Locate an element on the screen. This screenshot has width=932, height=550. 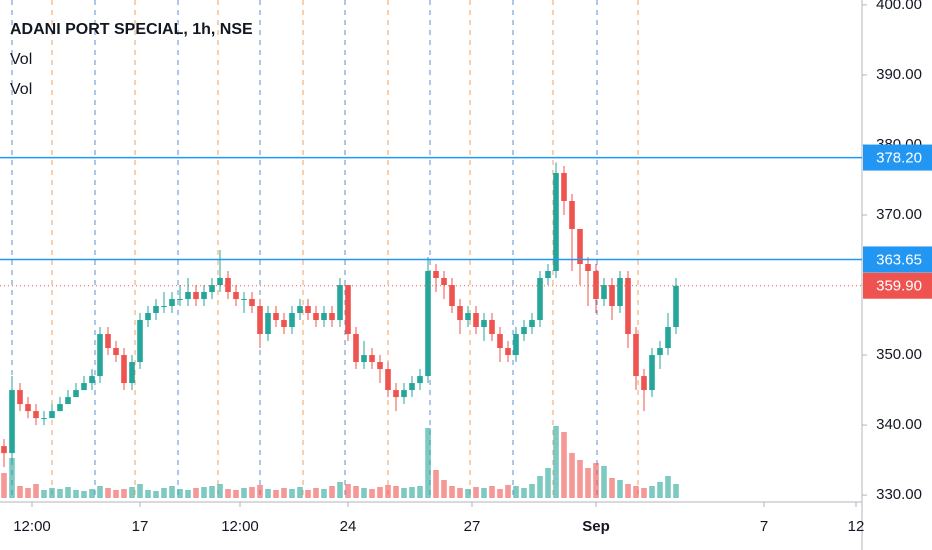
x-tick-label: Sep is located at coordinates (596, 526).